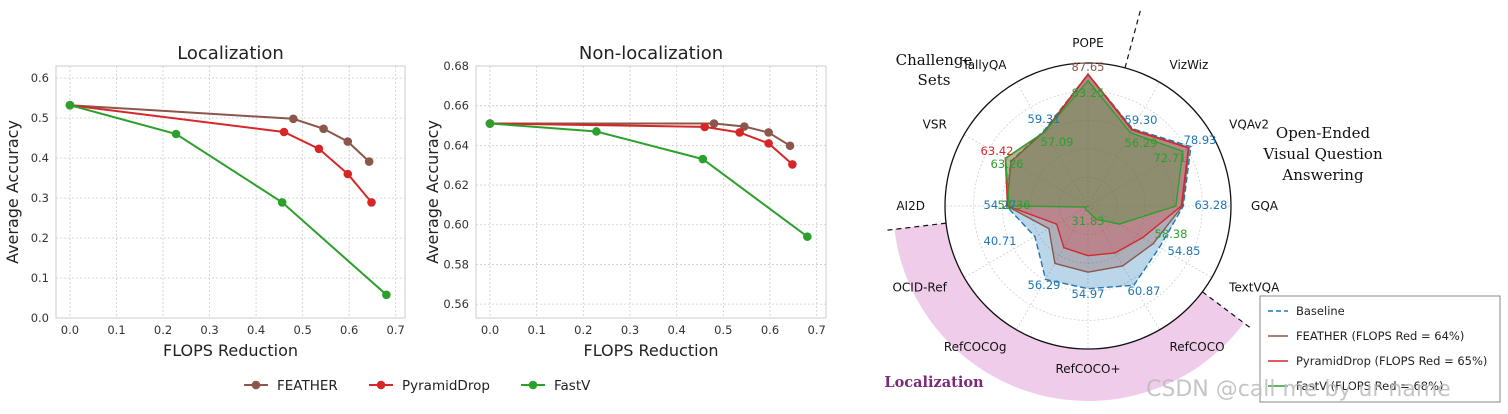 This screenshot has width=1508, height=414. I want to click on radar-axis-label: TallyQA, so click(984, 65).